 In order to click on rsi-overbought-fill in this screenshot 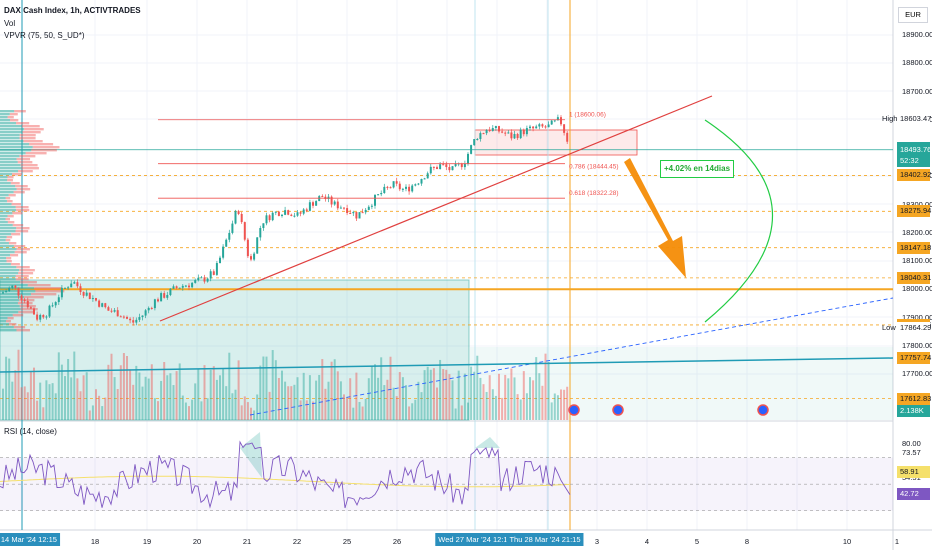, I will do `click(251, 455)`.